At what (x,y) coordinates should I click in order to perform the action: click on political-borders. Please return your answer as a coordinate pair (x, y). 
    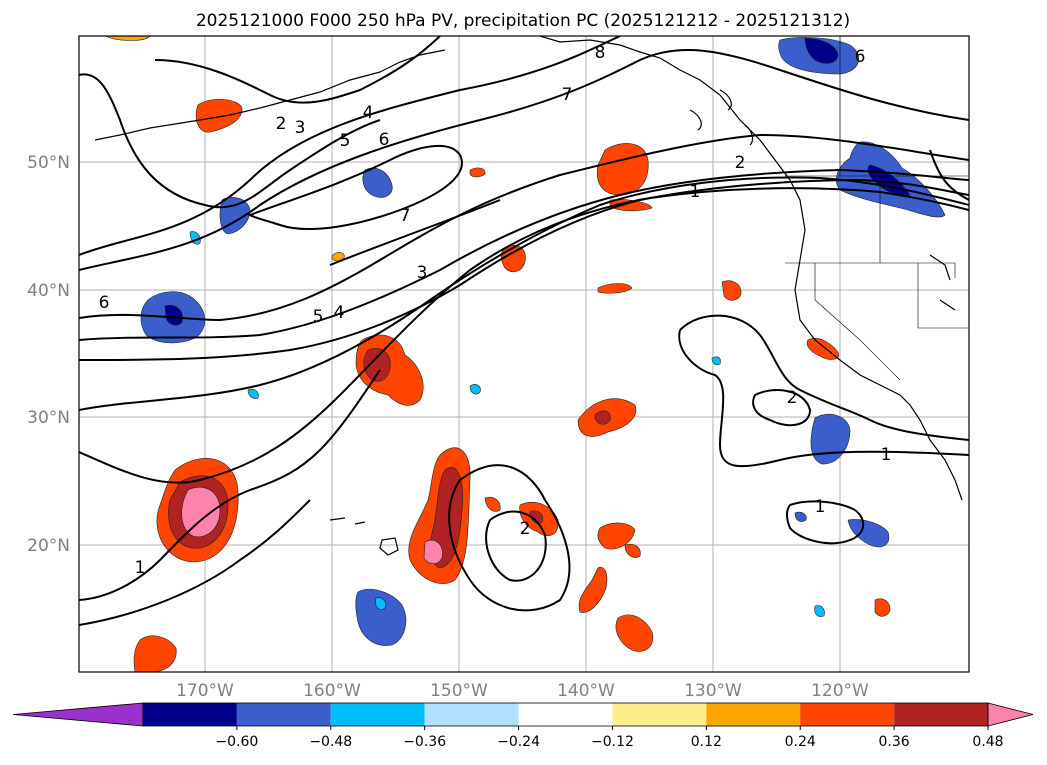
    Looking at the image, I should click on (877, 208).